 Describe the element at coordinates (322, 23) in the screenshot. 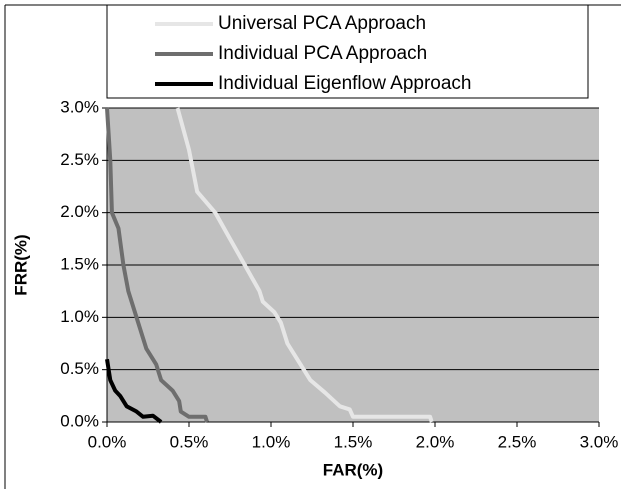

I see `legend-label: Universal PCA Approach` at that location.